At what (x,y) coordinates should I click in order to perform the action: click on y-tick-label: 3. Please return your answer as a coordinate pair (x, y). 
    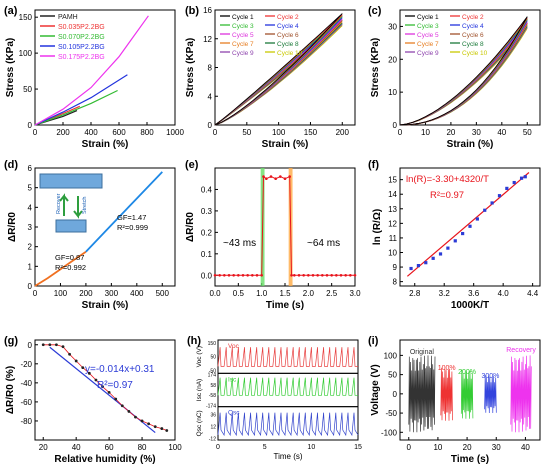
    Looking at the image, I should click on (30, 227).